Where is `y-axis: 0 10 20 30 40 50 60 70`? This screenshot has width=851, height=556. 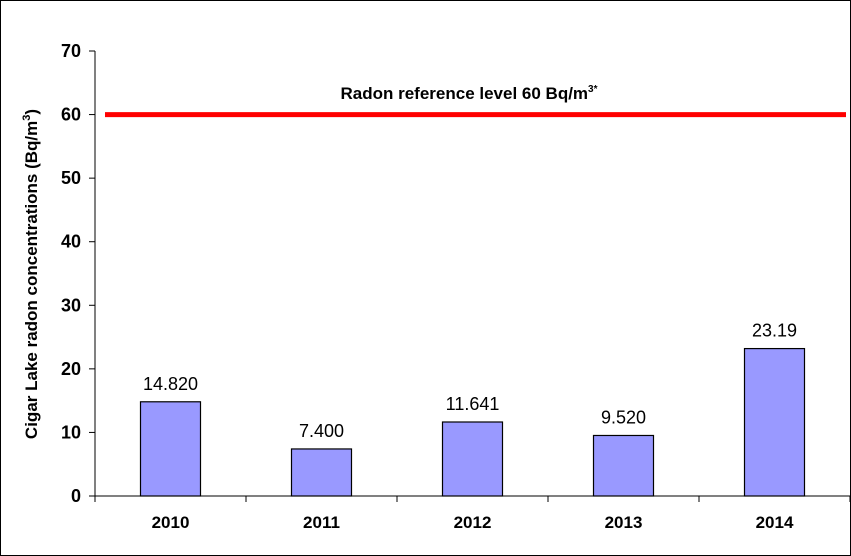
y-axis: 0 10 20 30 40 50 60 70 is located at coordinates (78, 273).